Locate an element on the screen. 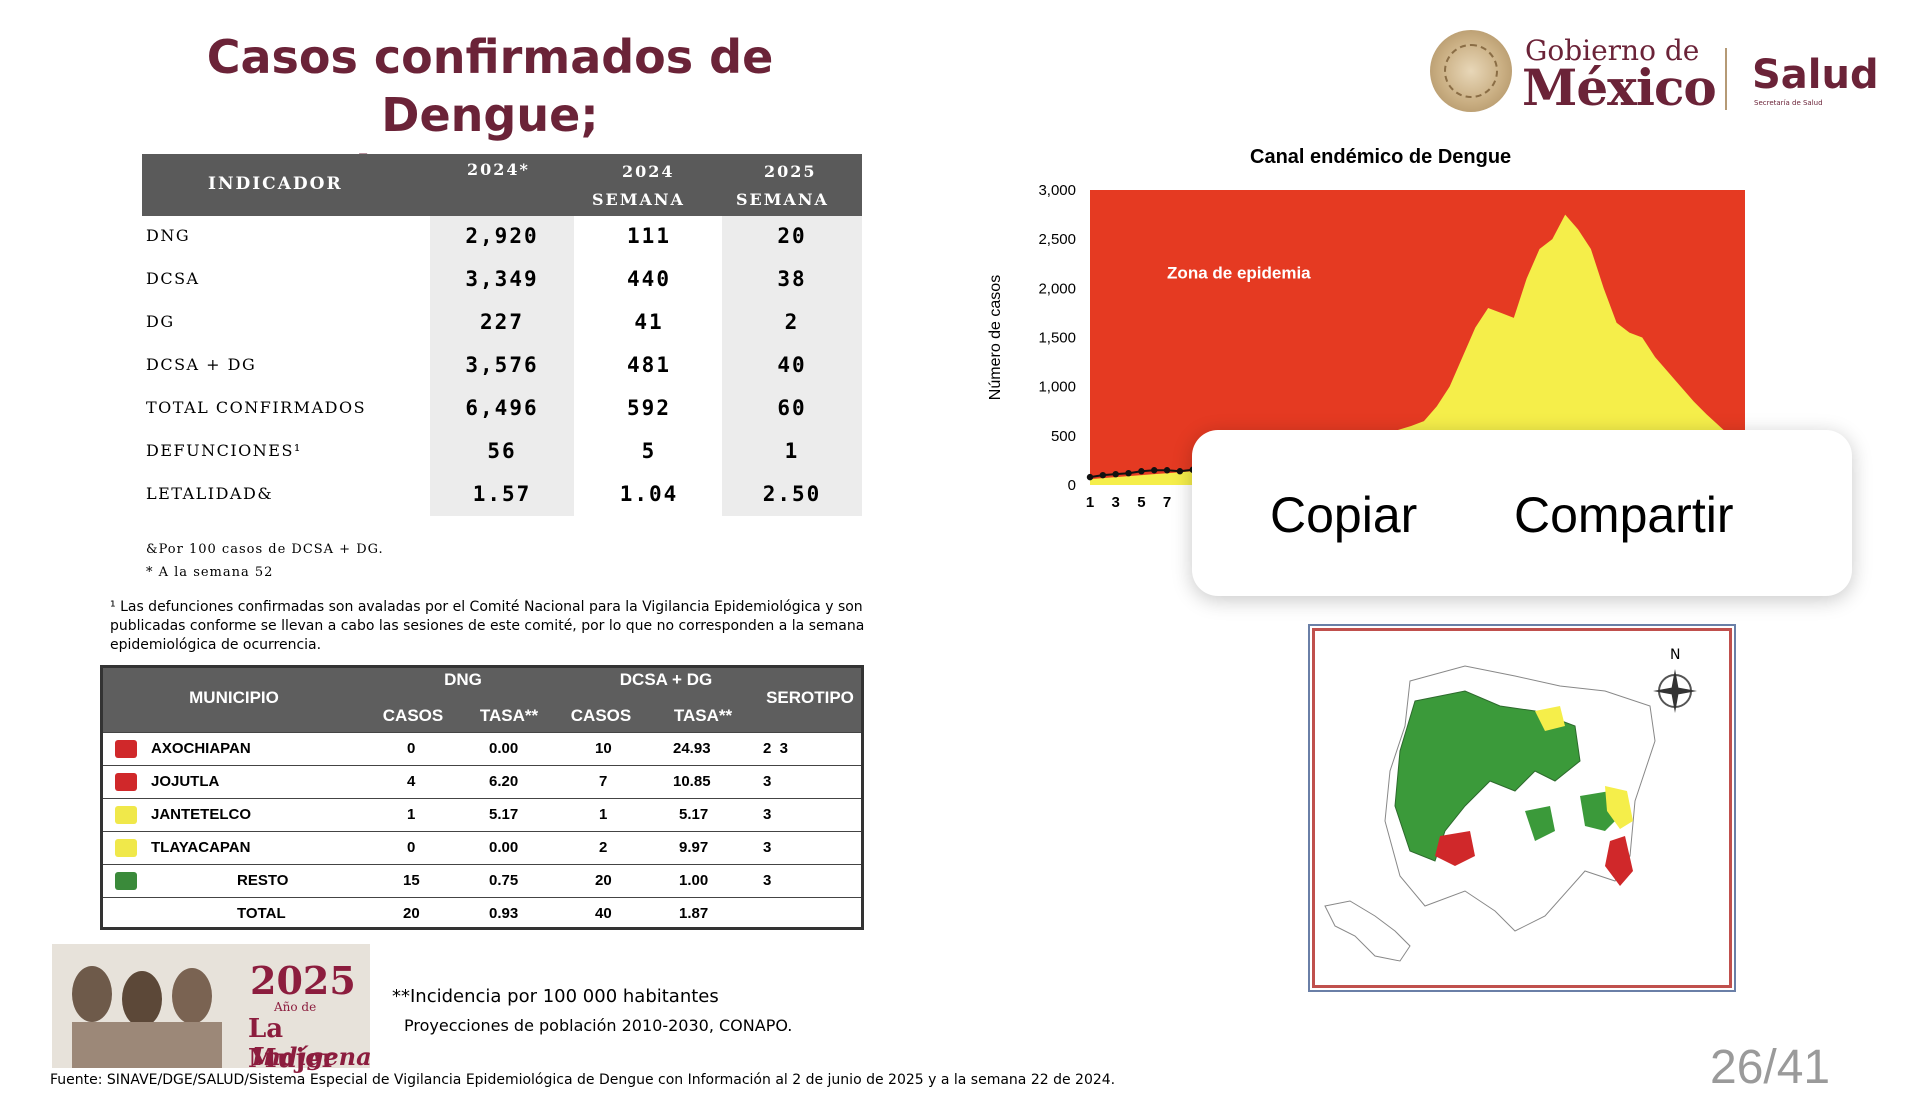  map-svg: N is located at coordinates (1510, 804).